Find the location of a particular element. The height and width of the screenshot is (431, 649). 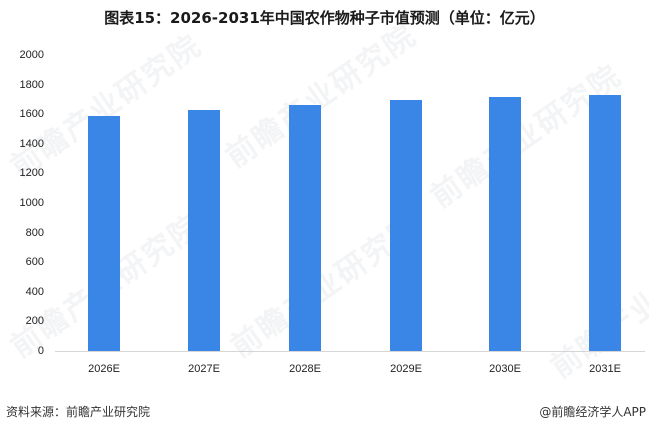

y-tick-label: 600 is located at coordinates (34, 262).